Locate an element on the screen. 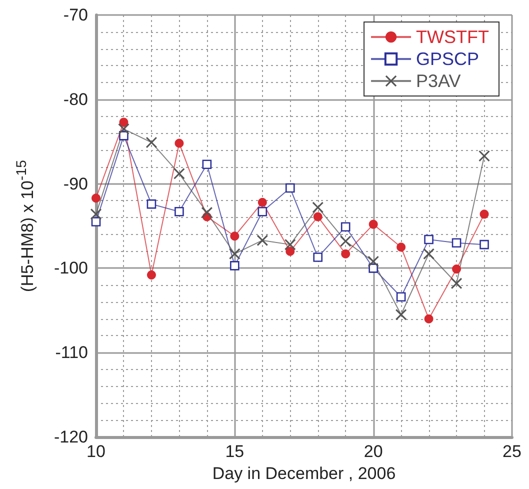 This screenshot has height=489, width=529. x-tick-label: 10 is located at coordinates (96, 451).